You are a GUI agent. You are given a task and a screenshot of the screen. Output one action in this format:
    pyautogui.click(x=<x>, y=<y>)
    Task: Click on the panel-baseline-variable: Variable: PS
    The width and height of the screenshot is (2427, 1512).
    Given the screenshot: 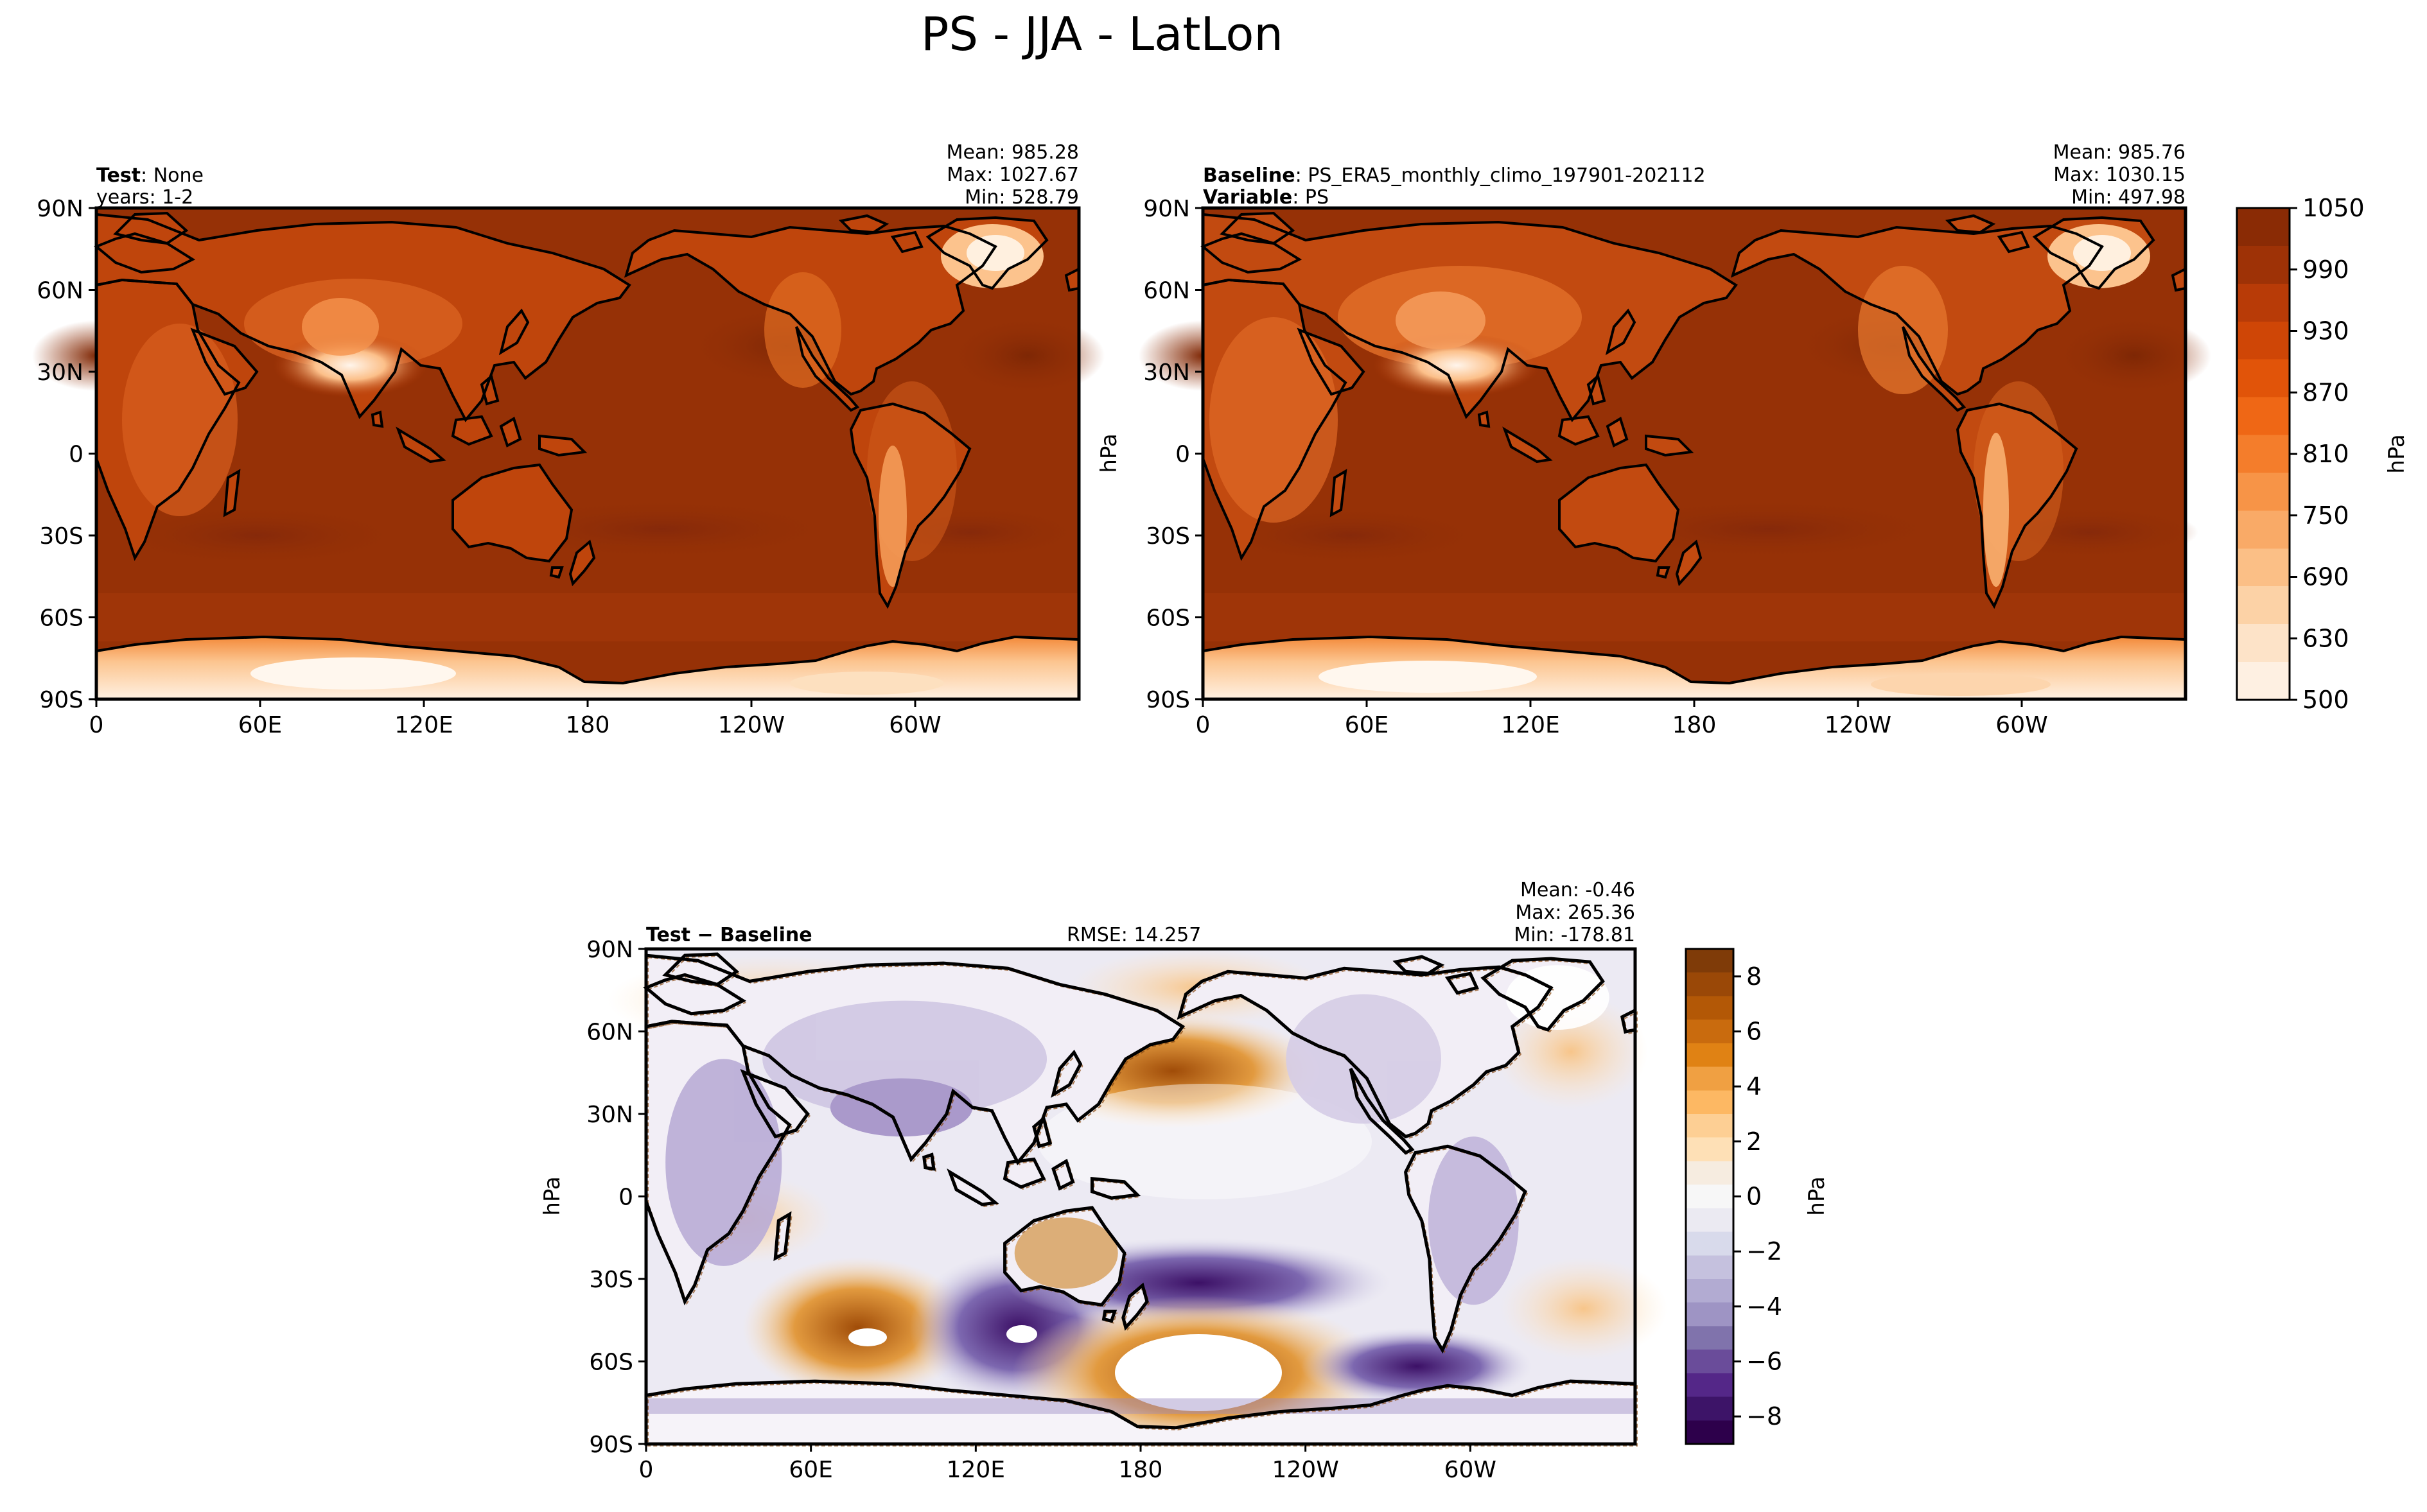 What is the action you would take?
    pyautogui.click(x=1266, y=197)
    